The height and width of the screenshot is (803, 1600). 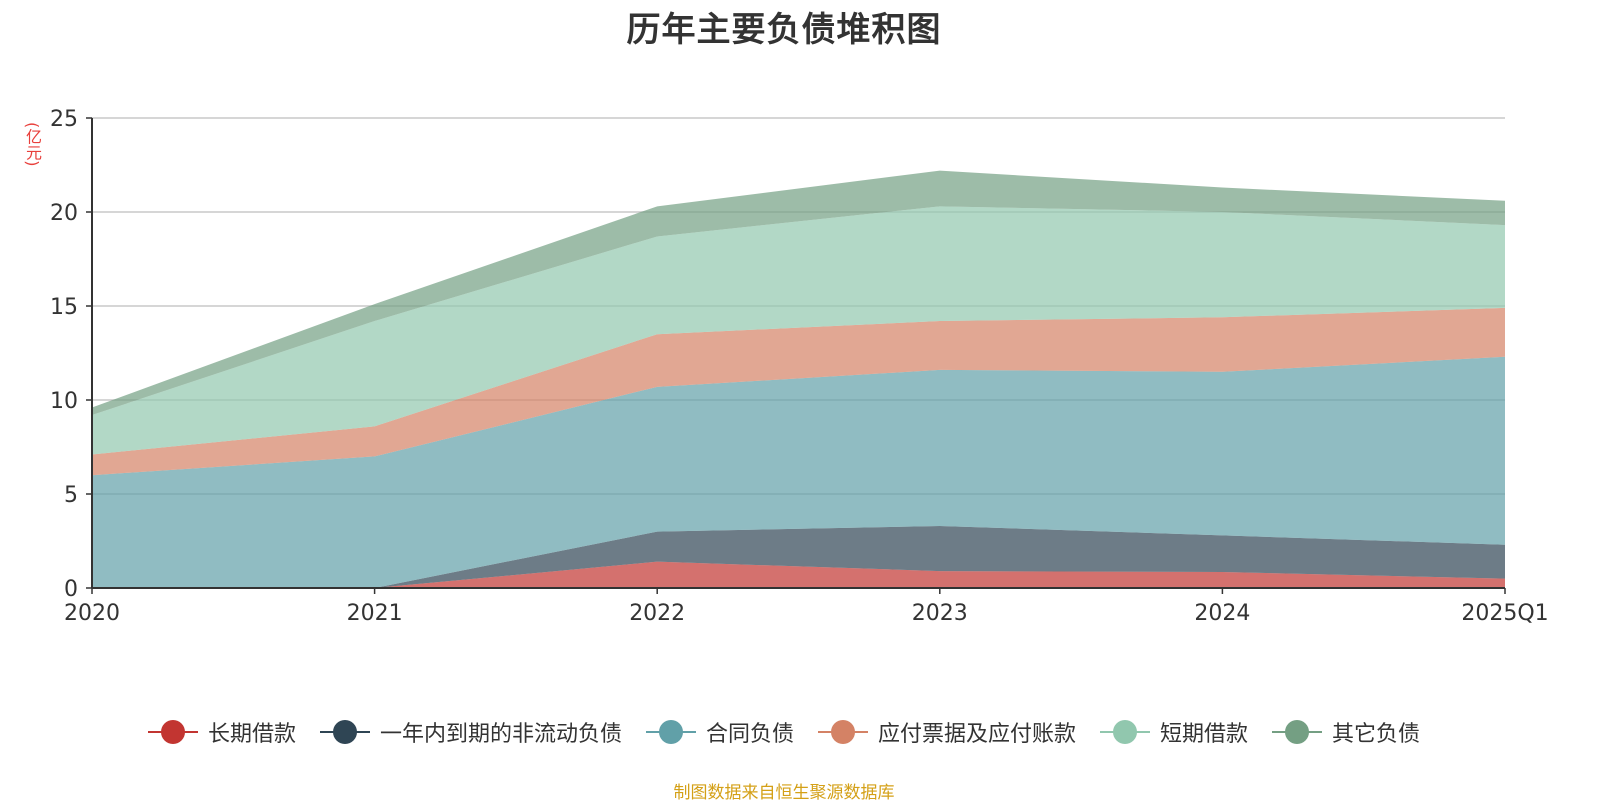 I want to click on legend-item: 长期借款, so click(x=221, y=732).